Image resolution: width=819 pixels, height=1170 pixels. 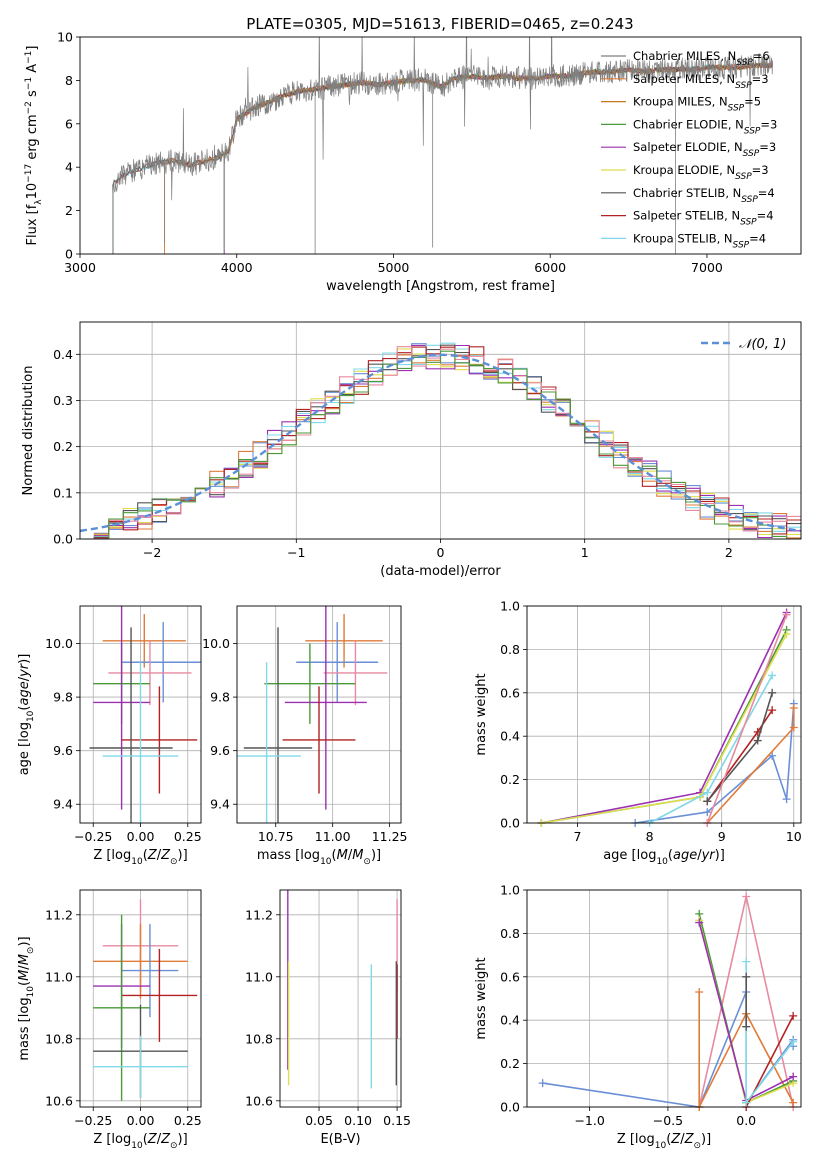 I want to click on legend-label: Salpeter ELODIE, NSSP=3, so click(x=704, y=149).